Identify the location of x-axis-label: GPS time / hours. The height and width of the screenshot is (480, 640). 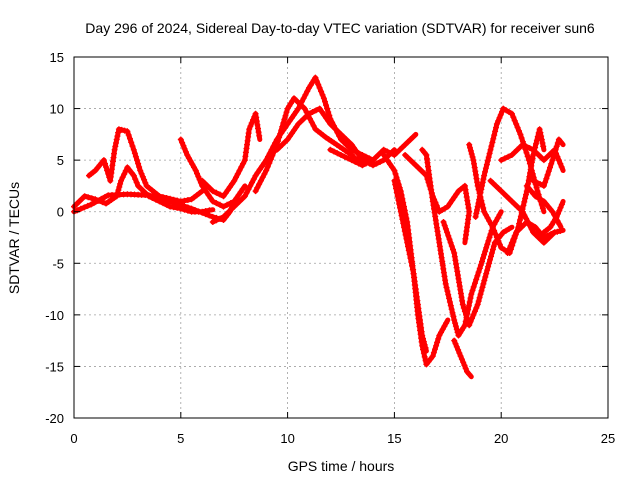
(341, 466).